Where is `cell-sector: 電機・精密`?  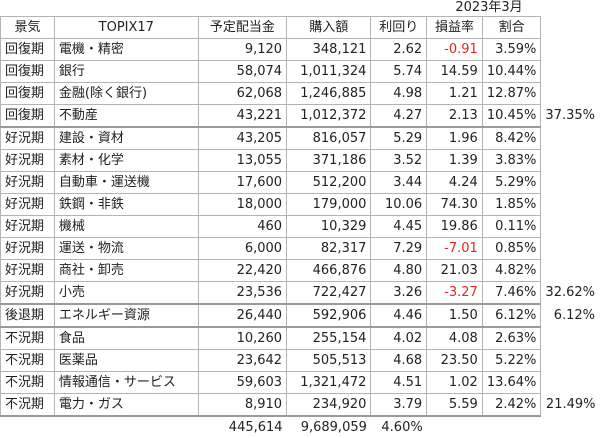
cell-sector: 電機・精密 is located at coordinates (126, 49).